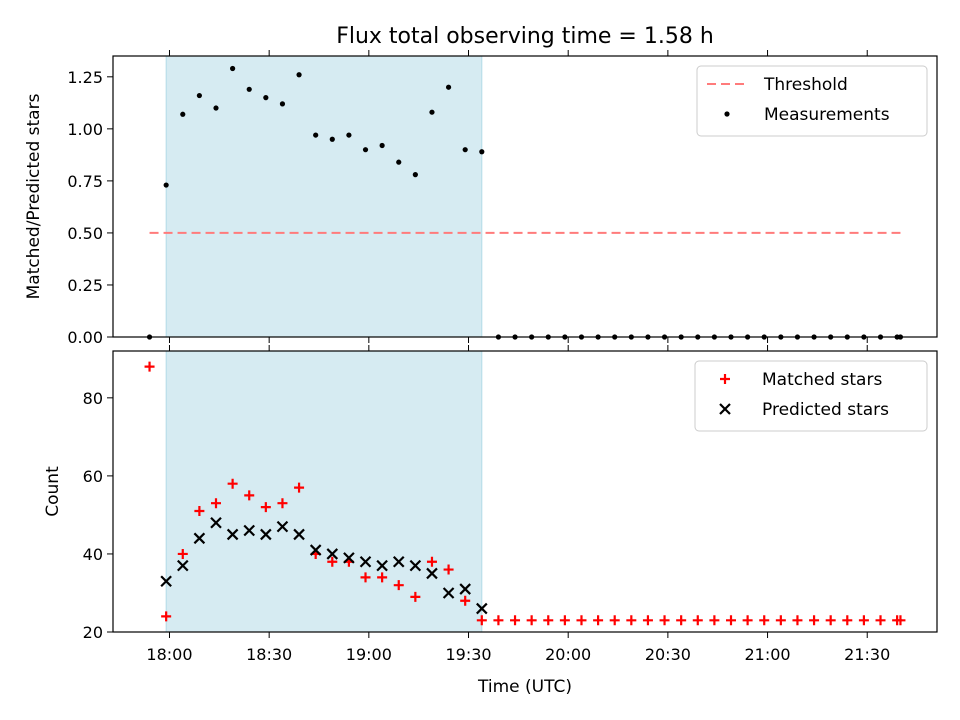 This screenshot has height=720, width=960. Describe the element at coordinates (725, 409) in the screenshot. I see `legend-predicted-swatch` at that location.